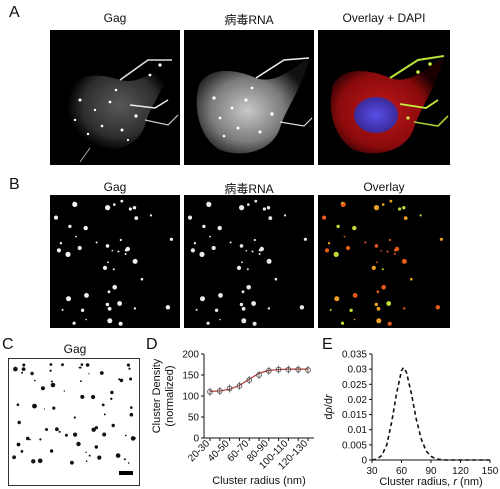 This screenshot has height=489, width=500. Describe the element at coordinates (358, 400) in the screenshot. I see `y-tick-label: 0.02` at that location.